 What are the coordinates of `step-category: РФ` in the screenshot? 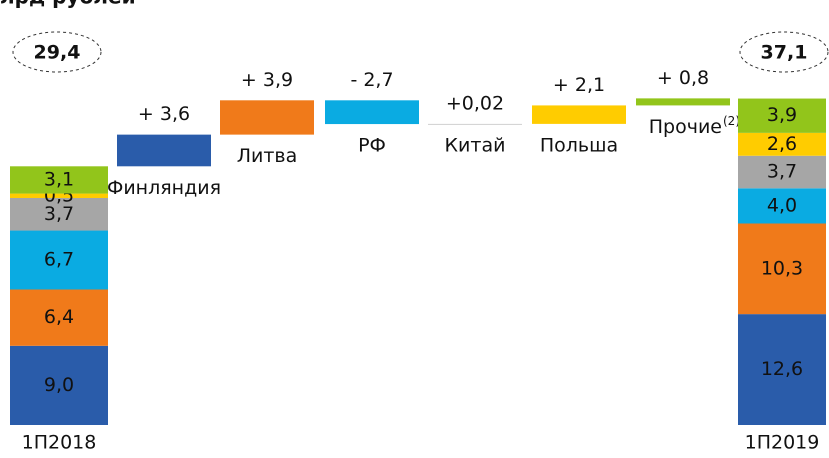 It's located at (372, 146).